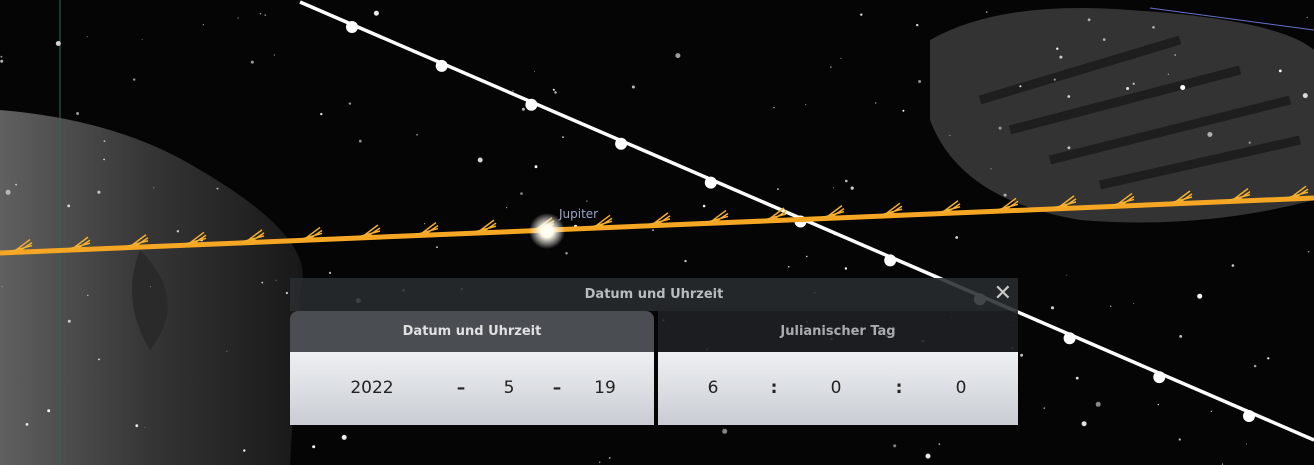  I want to click on year-field: 2022, so click(372, 388).